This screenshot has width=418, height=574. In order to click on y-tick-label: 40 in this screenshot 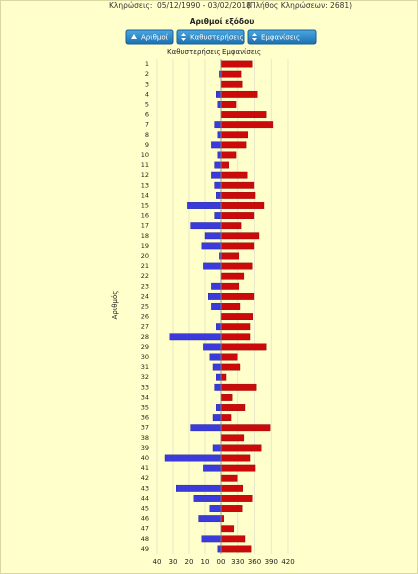, I will do `click(145, 458)`.